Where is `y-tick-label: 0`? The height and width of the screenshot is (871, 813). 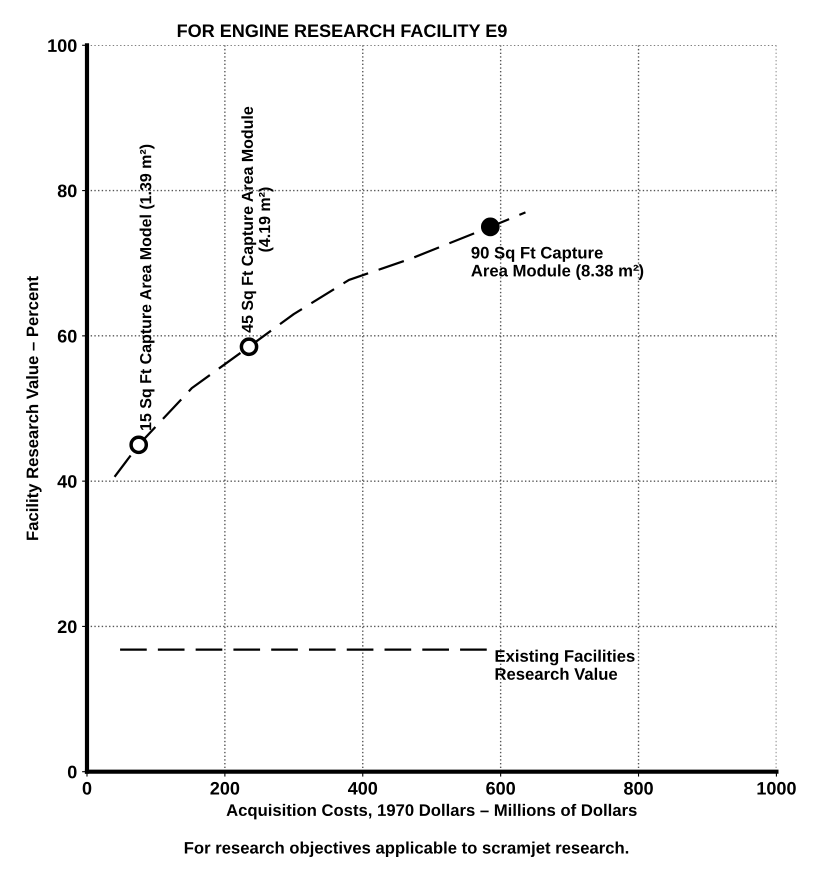
y-tick-label: 0 is located at coordinates (72, 772).